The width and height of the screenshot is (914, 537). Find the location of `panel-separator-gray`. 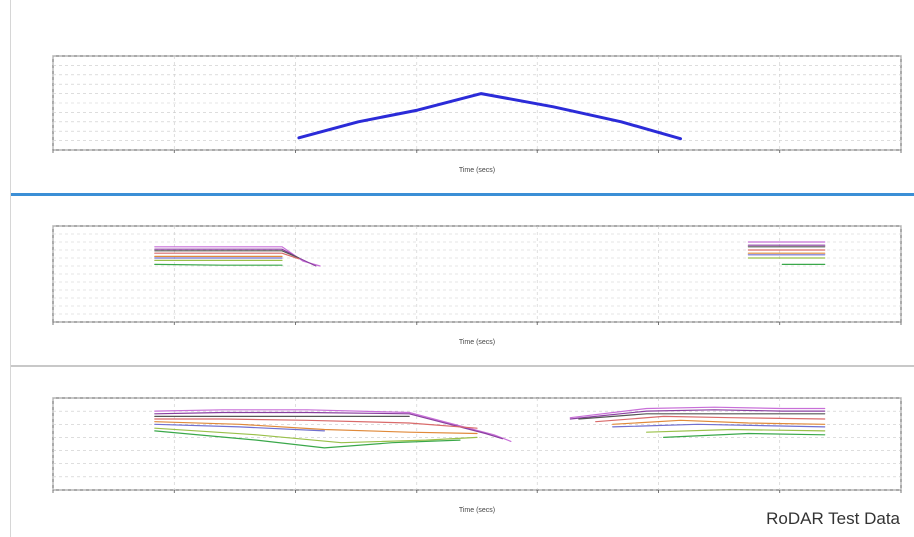

panel-separator-gray is located at coordinates (462, 366).